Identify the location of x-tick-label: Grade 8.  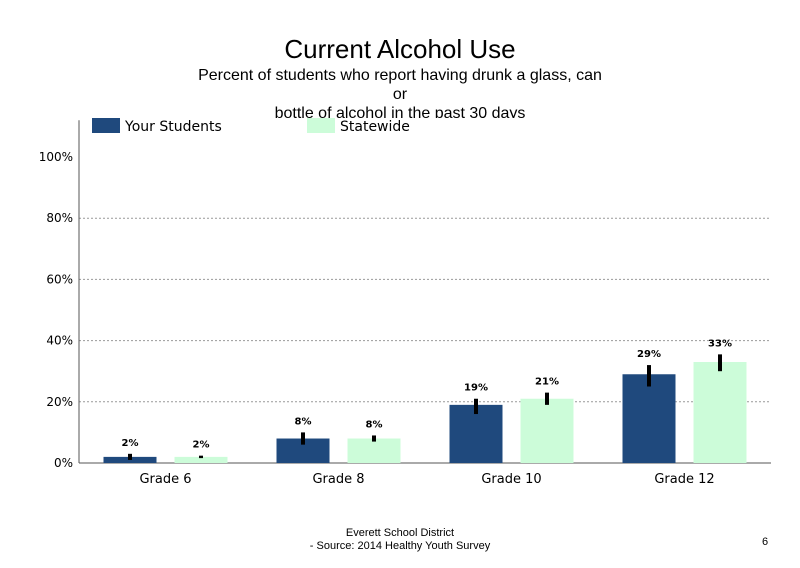
(338, 479).